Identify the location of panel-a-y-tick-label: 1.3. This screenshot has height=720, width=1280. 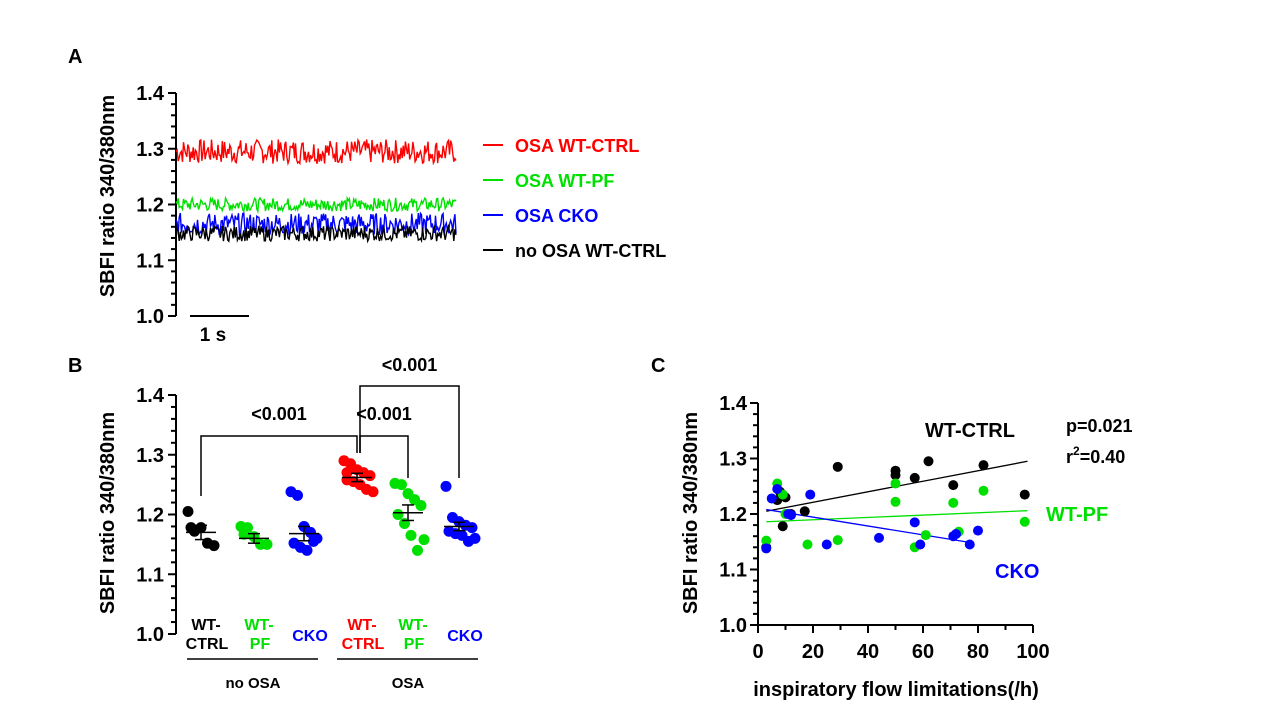
(150, 150).